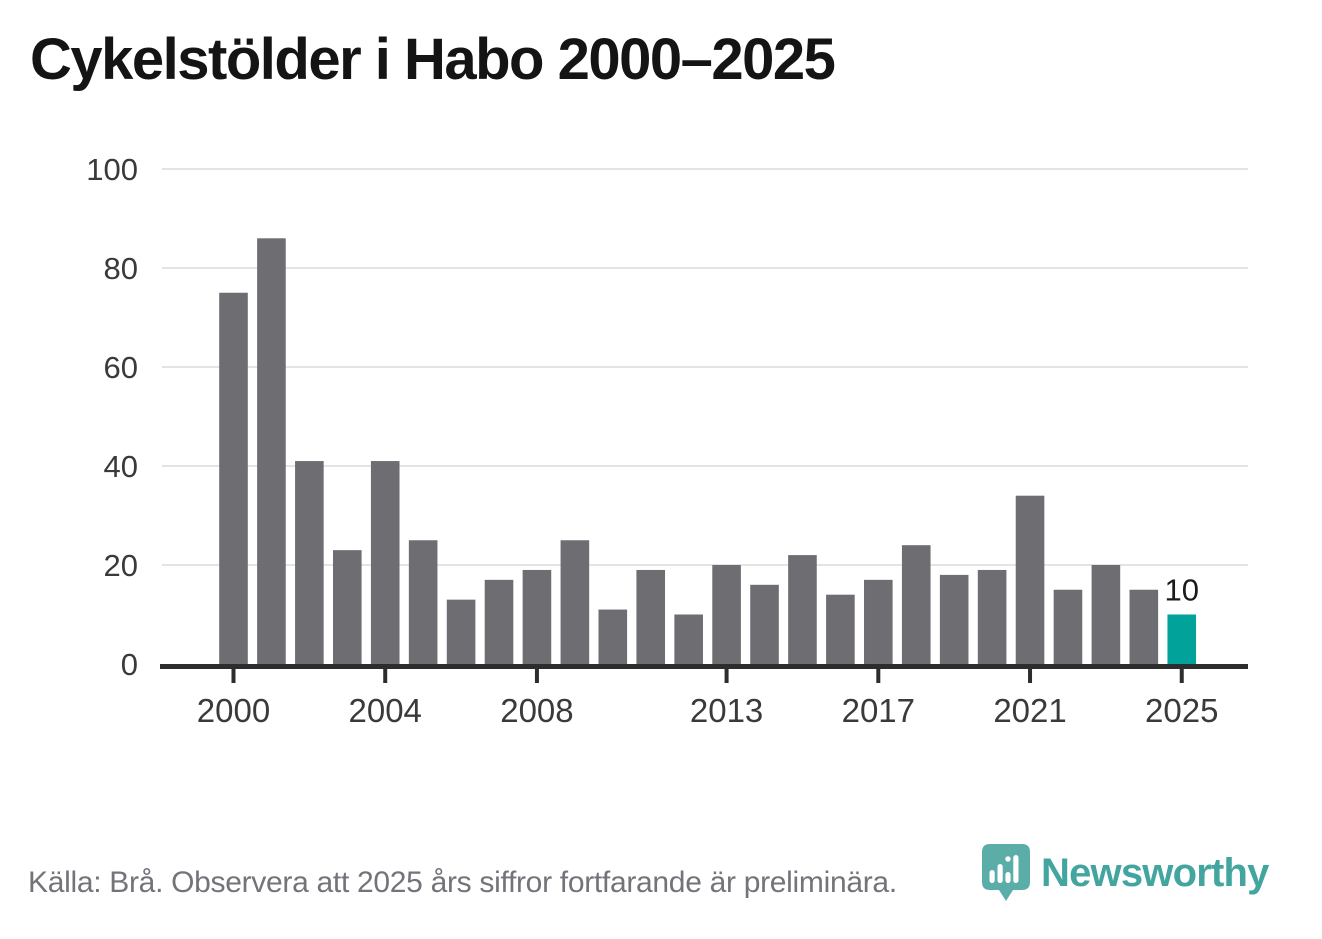 The height and width of the screenshot is (939, 1322). I want to click on y-axis-label-20: 20, so click(121, 565).